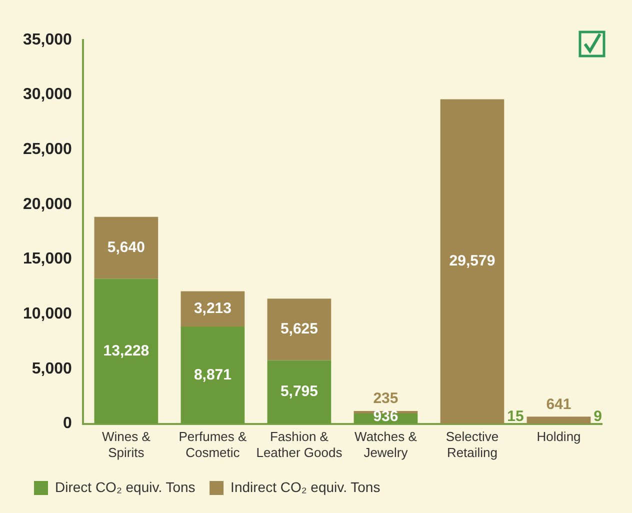 Image resolution: width=632 pixels, height=513 pixels. Describe the element at coordinates (52, 369) in the screenshot. I see `y-tick-label: 5,000` at that location.